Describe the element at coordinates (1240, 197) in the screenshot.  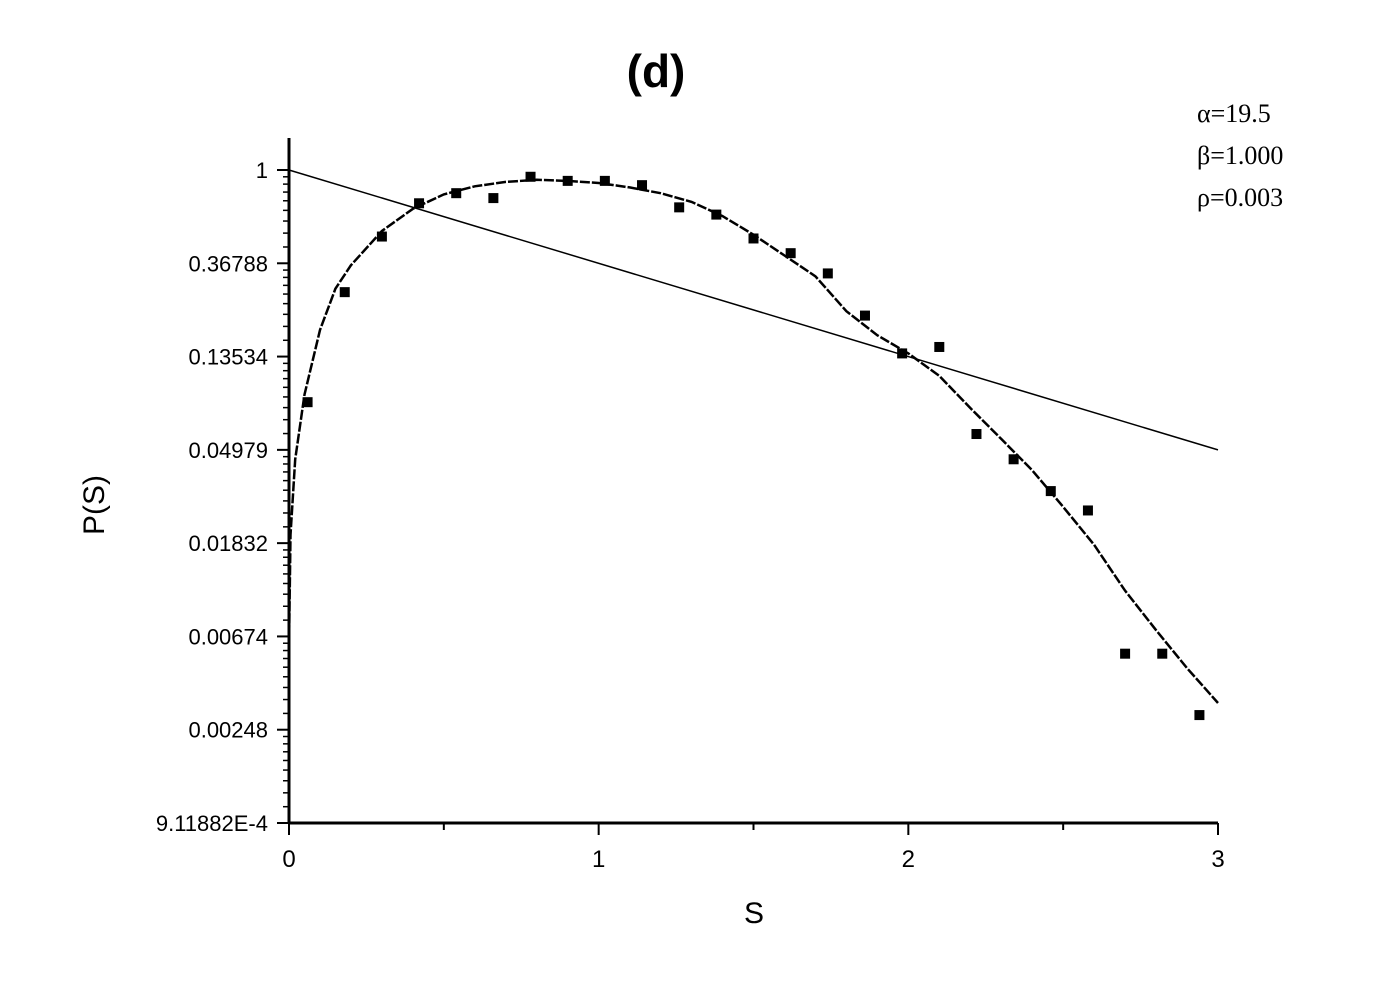
I see `annotation-rho: ρ=0.003` at that location.